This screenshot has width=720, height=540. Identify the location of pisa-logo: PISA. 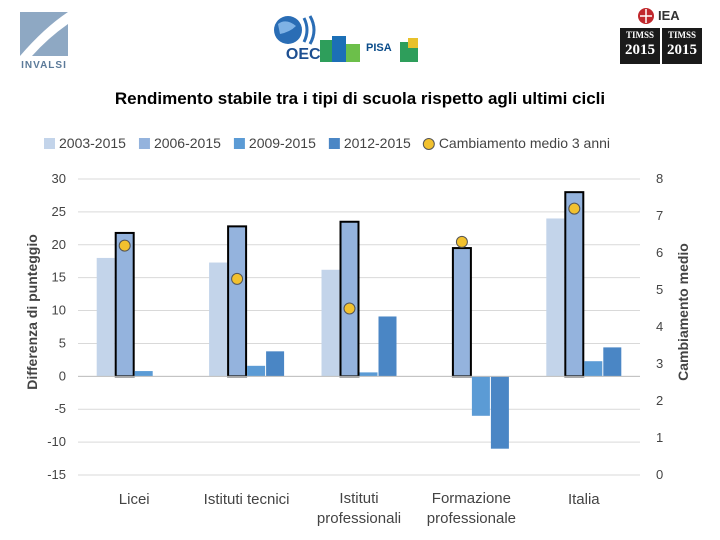
(370, 50).